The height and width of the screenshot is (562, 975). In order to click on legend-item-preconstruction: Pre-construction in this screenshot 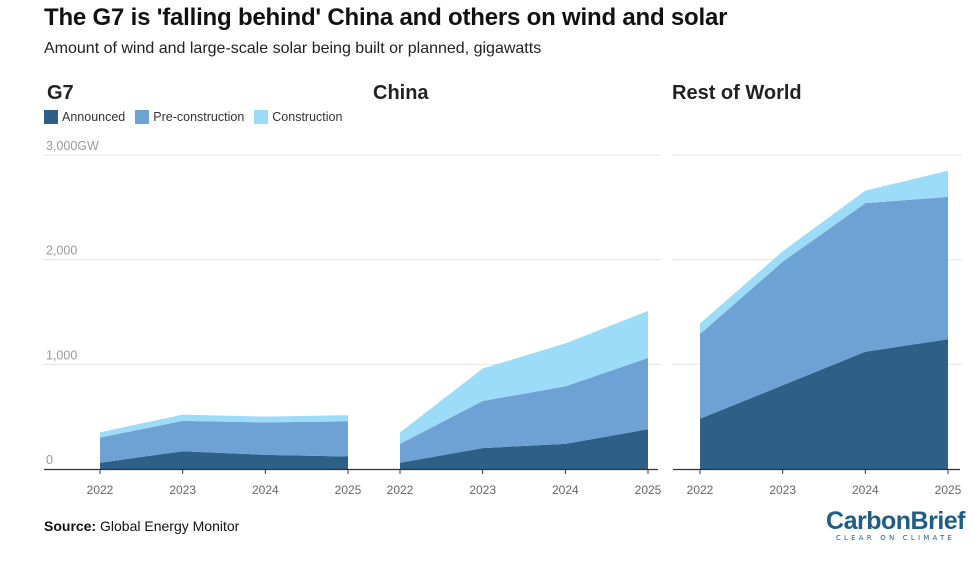, I will do `click(189, 117)`.